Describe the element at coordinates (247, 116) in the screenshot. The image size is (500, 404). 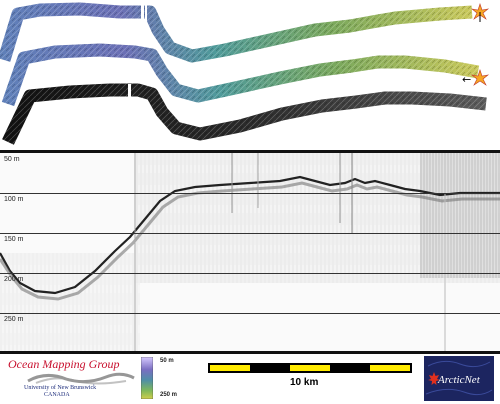
I see `swath-greyscale-bottom` at that location.